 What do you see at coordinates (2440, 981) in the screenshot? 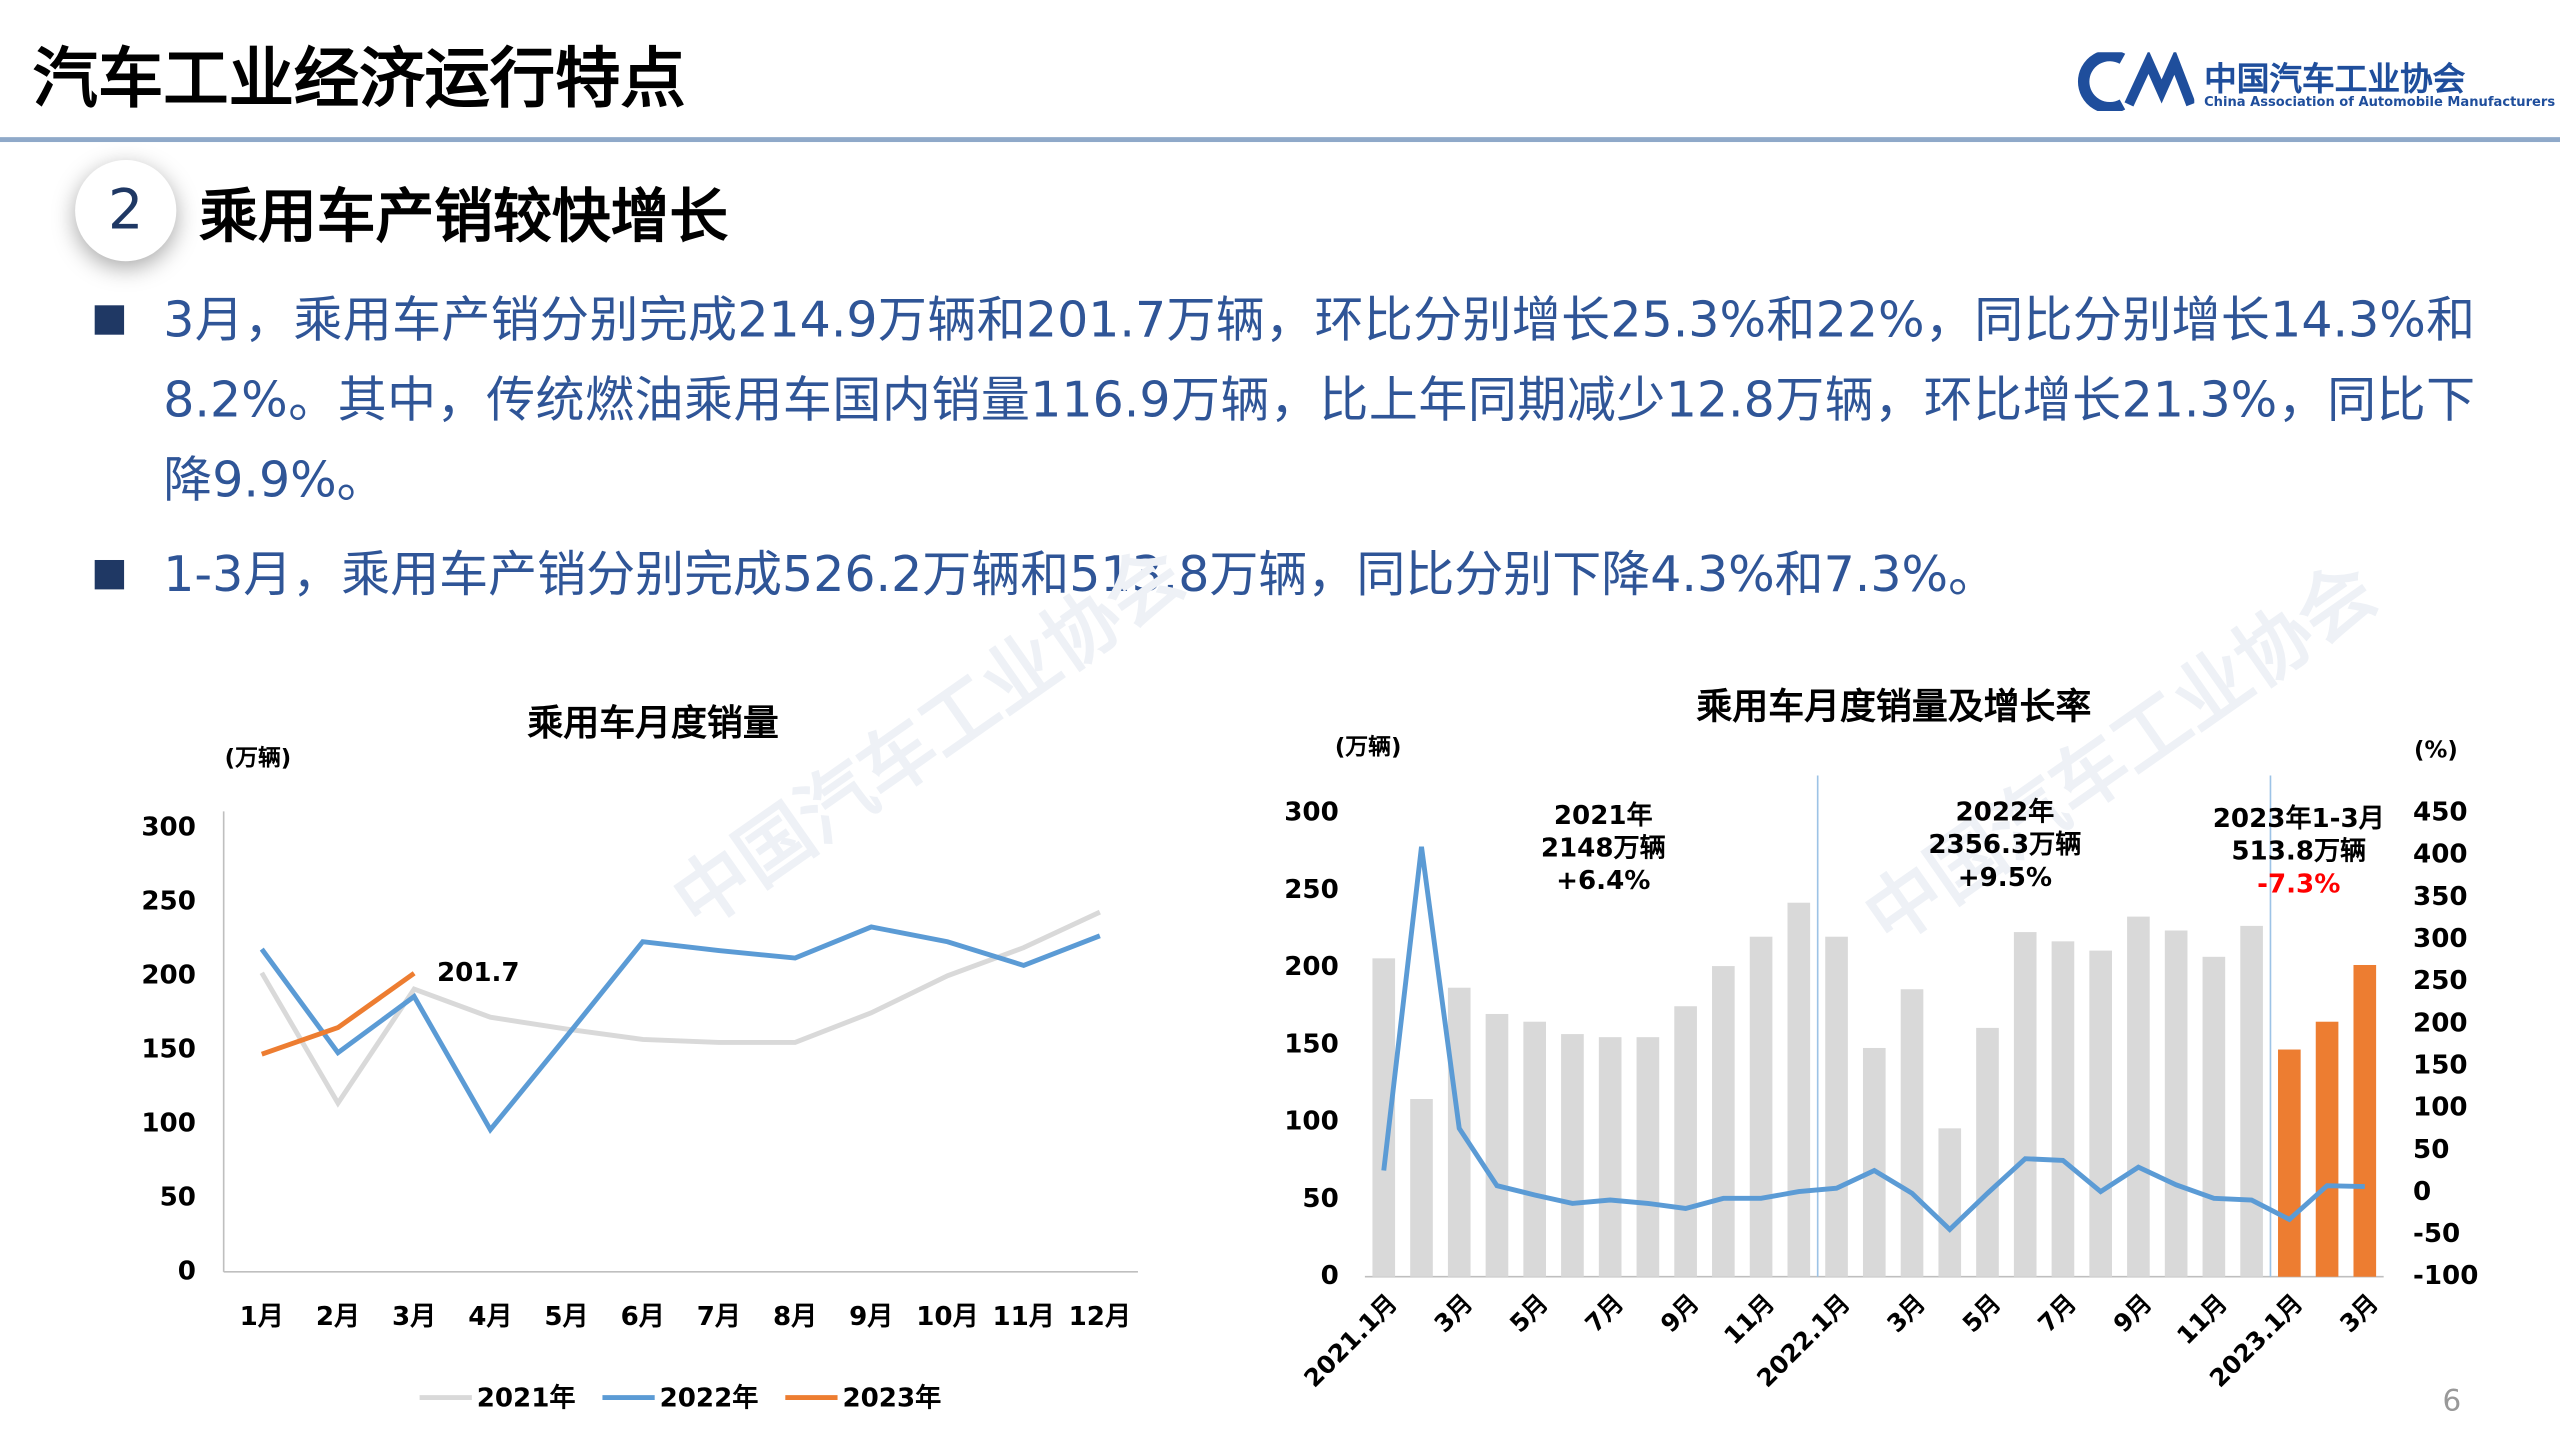
I see `y2-tick-label: 250` at bounding box center [2440, 981].